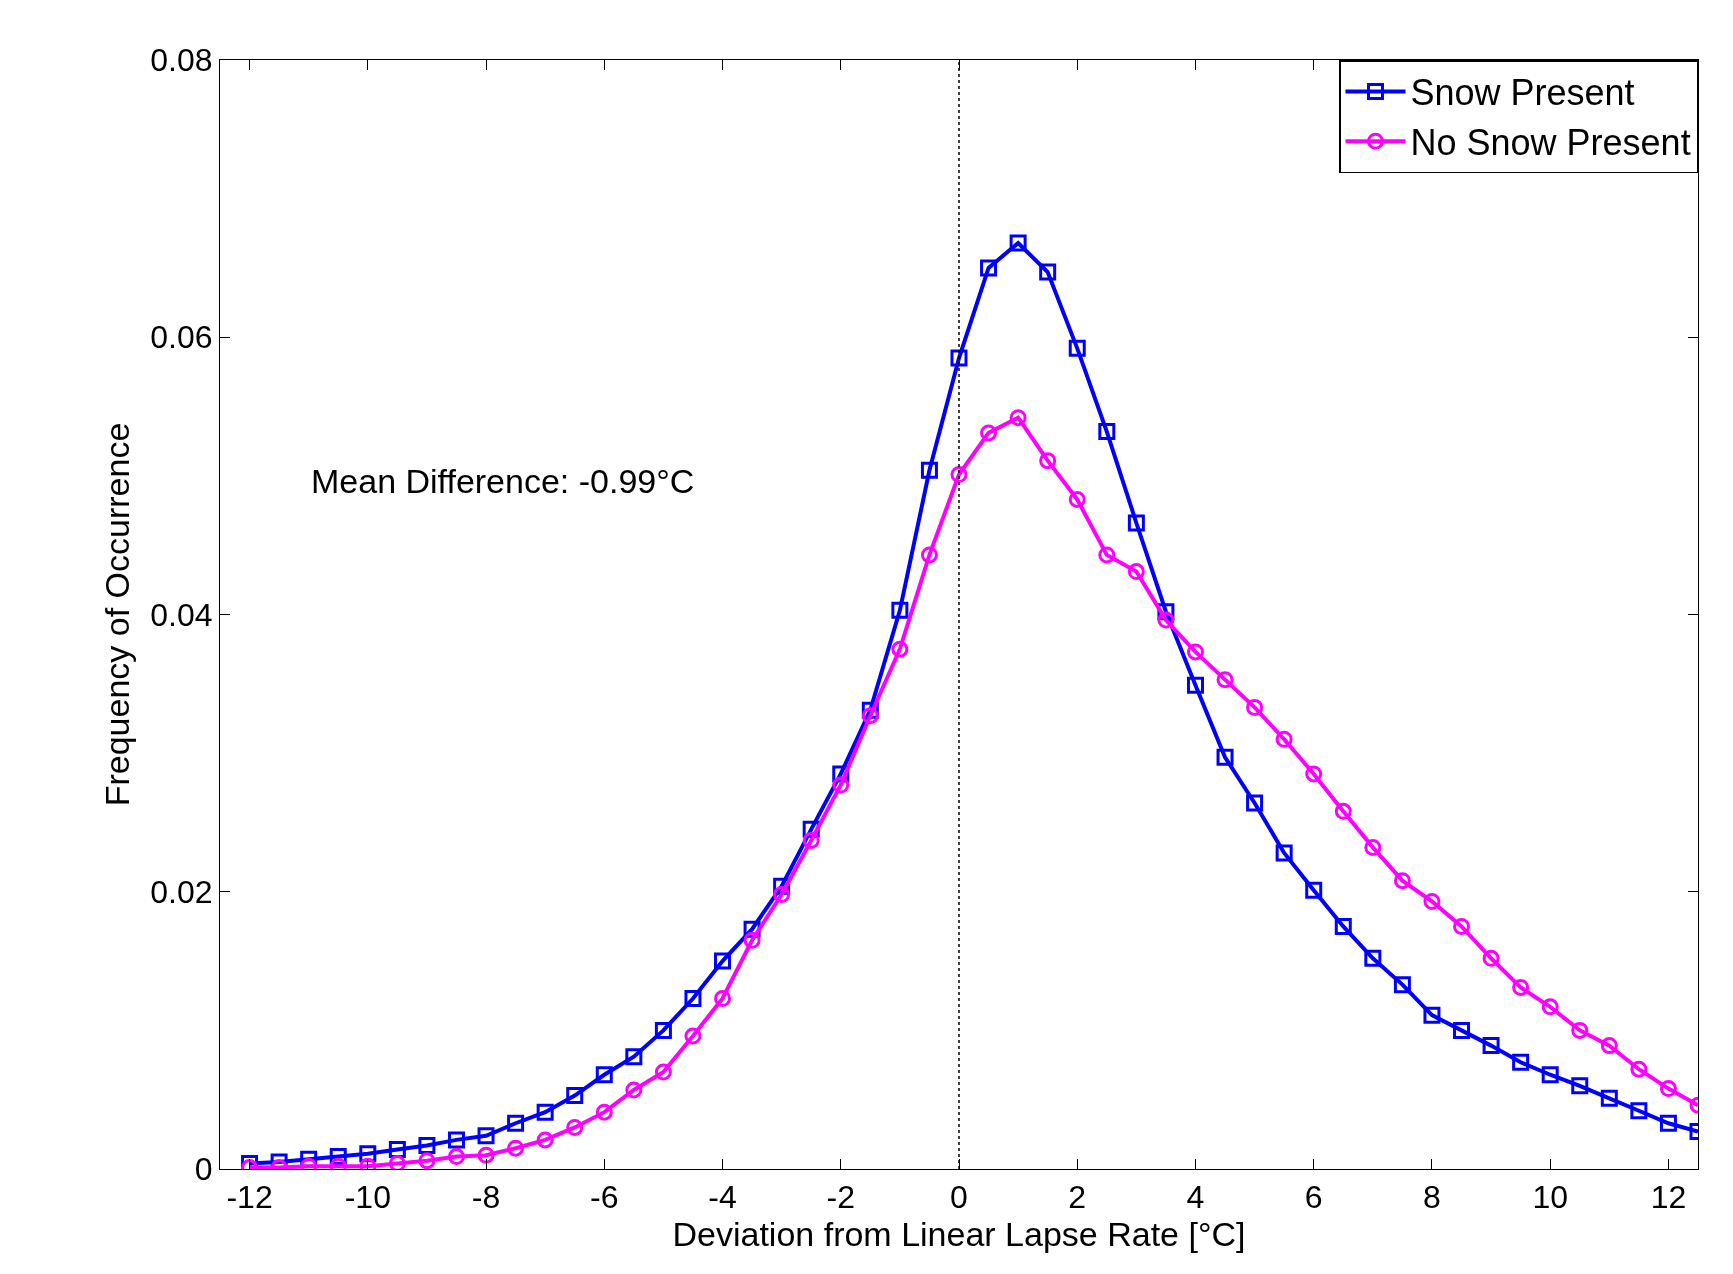 The image size is (1733, 1274). What do you see at coordinates (1432, 1197) in the screenshot?
I see `x-tick-label: 8` at bounding box center [1432, 1197].